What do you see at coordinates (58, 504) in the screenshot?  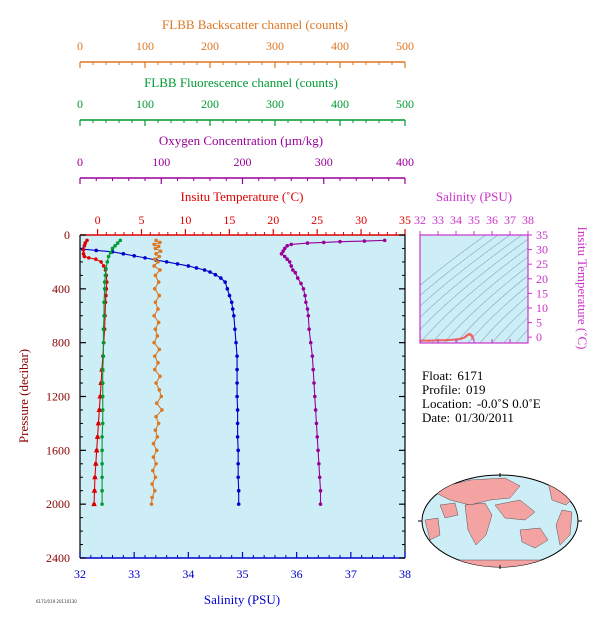 I see `pressure-tick-label: 2000` at bounding box center [58, 504].